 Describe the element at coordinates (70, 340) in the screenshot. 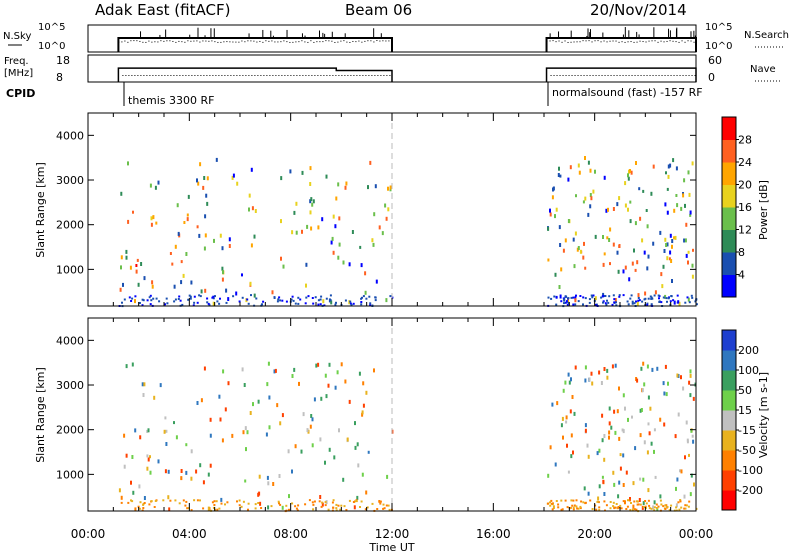

I see `y-tick-label: 4000` at that location.